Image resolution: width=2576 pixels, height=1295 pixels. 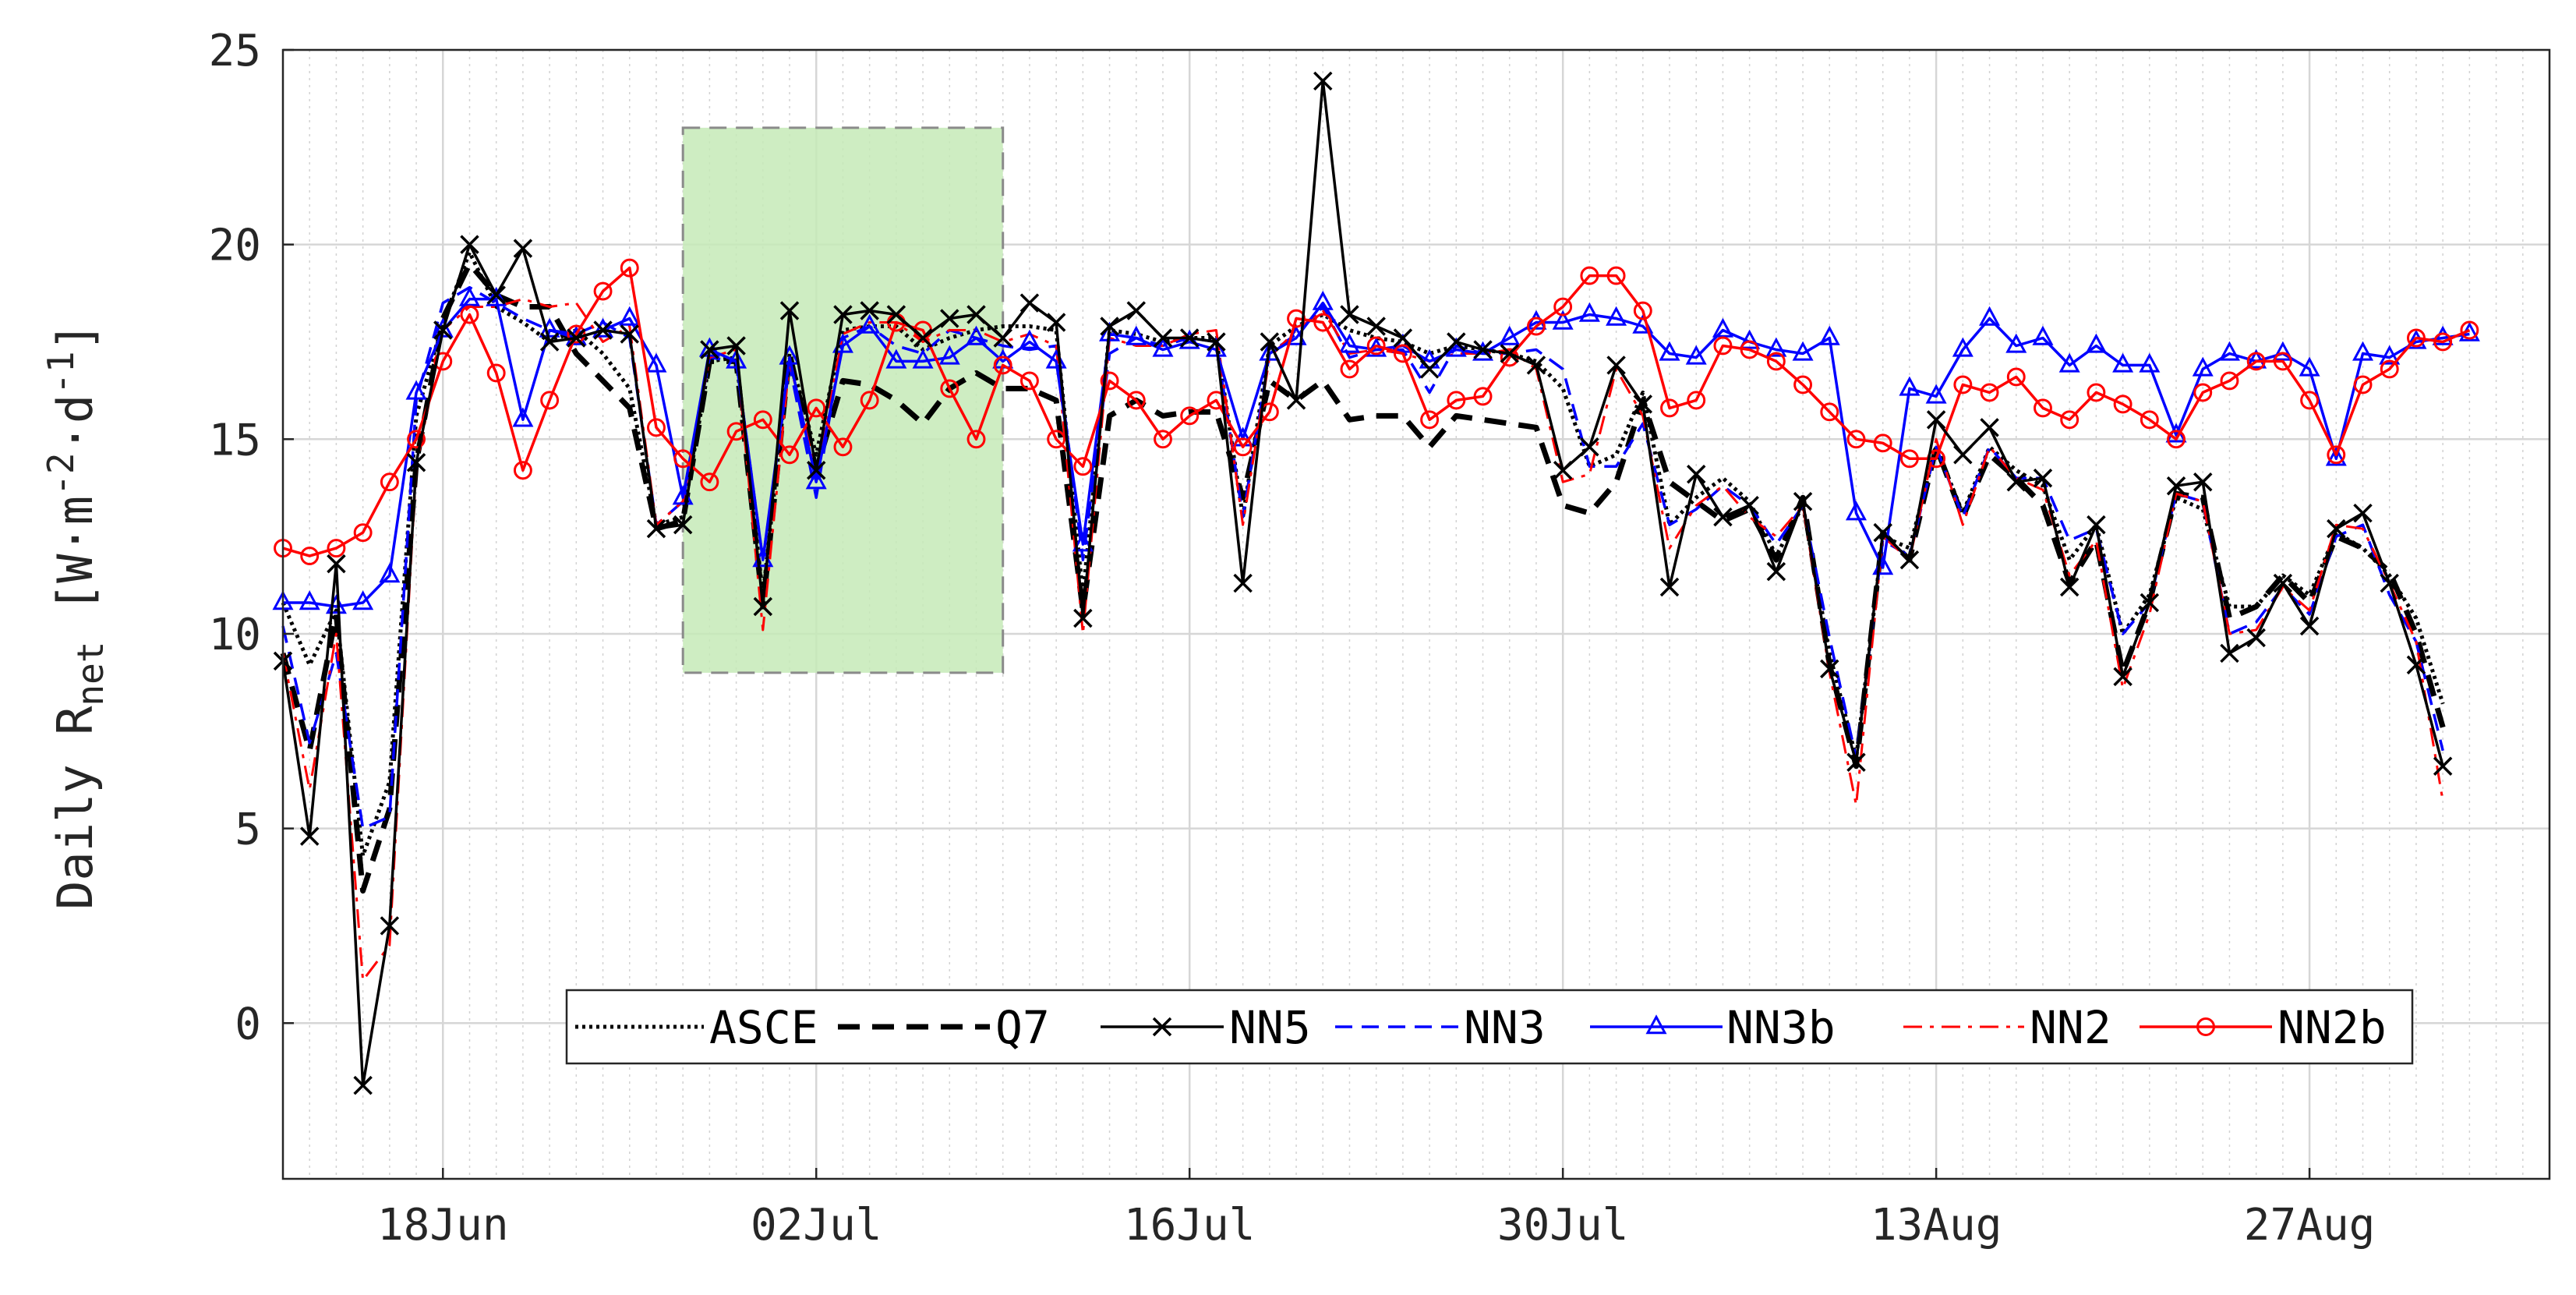 I want to click on ylabel-subscript: net, so click(x=90, y=674).